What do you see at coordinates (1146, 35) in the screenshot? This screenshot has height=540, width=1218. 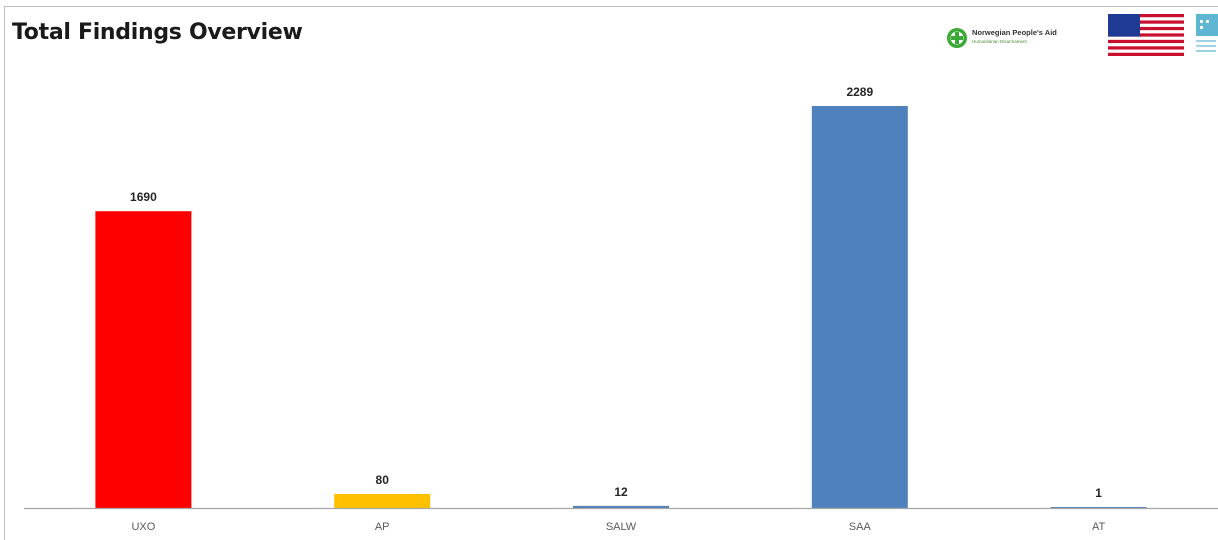 I see `us-flag-icon` at bounding box center [1146, 35].